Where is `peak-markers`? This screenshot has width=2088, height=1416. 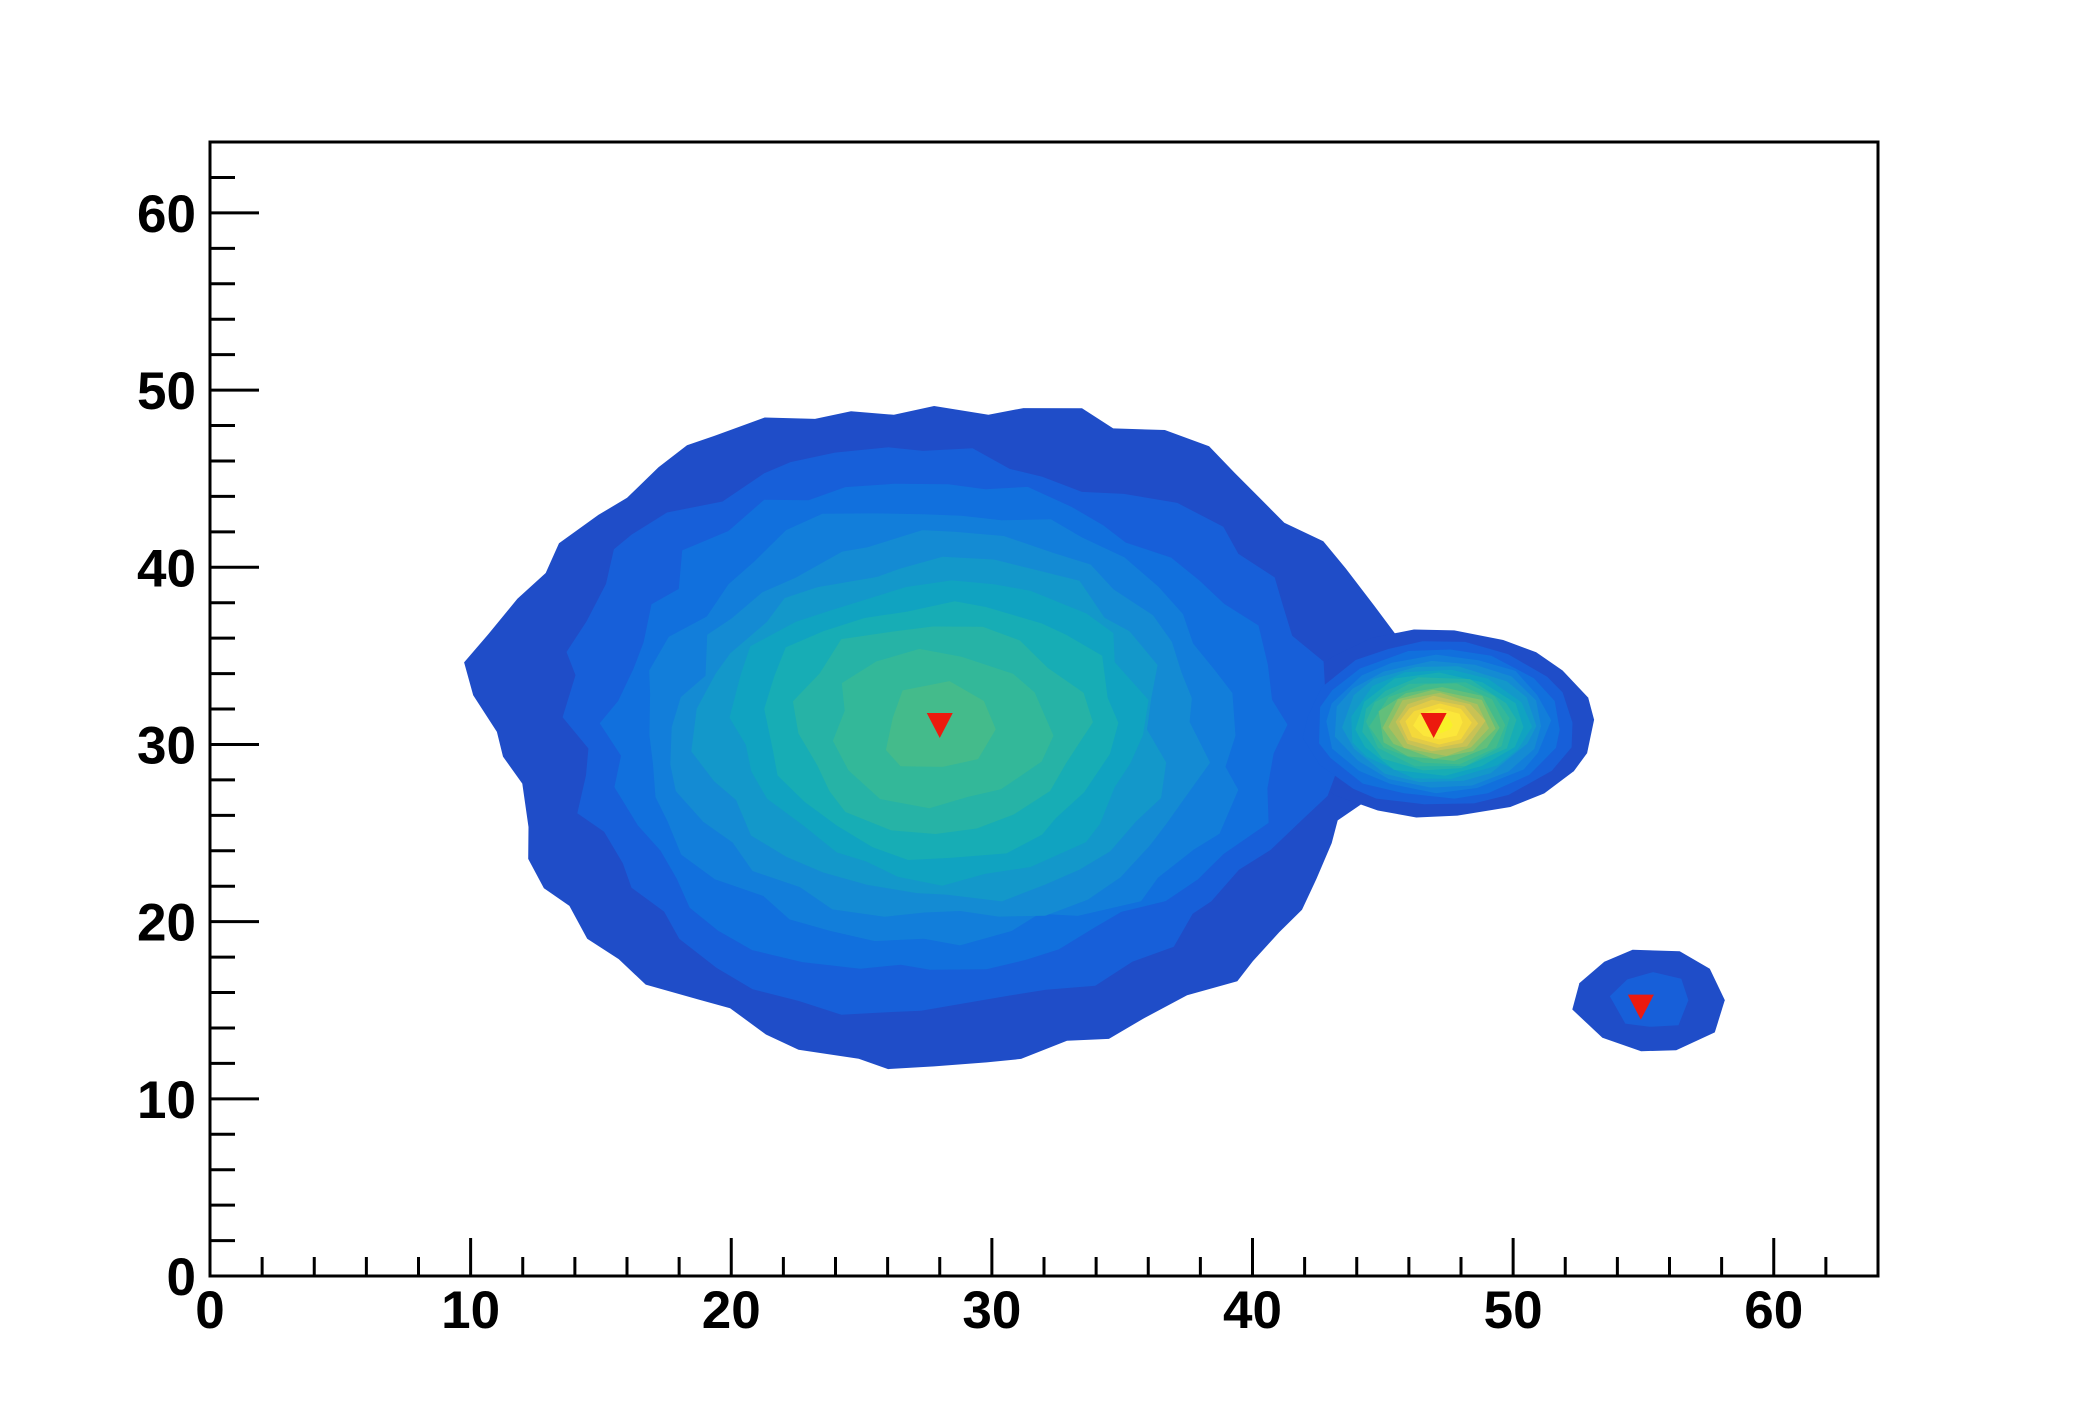 peak-markers is located at coordinates (1290, 866).